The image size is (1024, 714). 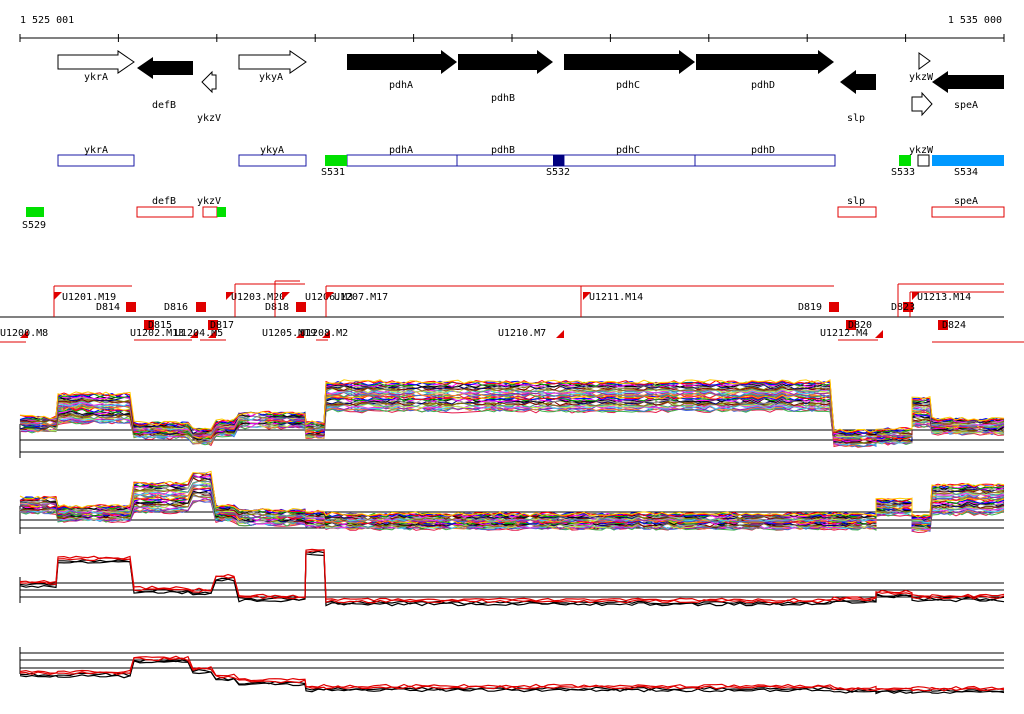 I want to click on feature-label: U1210.M7, so click(x=522, y=333).